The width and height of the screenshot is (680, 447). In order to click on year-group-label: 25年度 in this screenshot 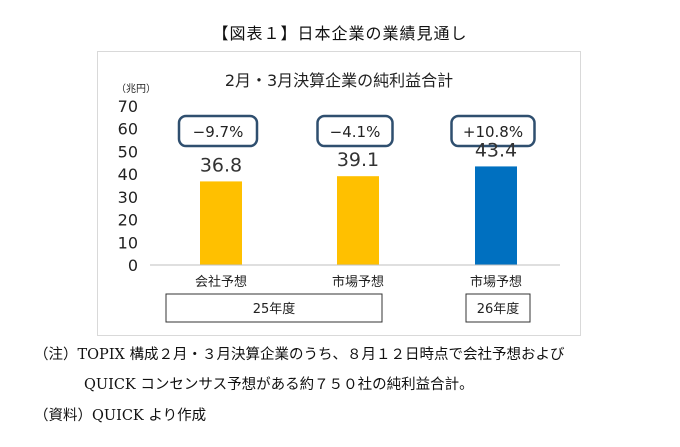, I will do `click(274, 309)`.